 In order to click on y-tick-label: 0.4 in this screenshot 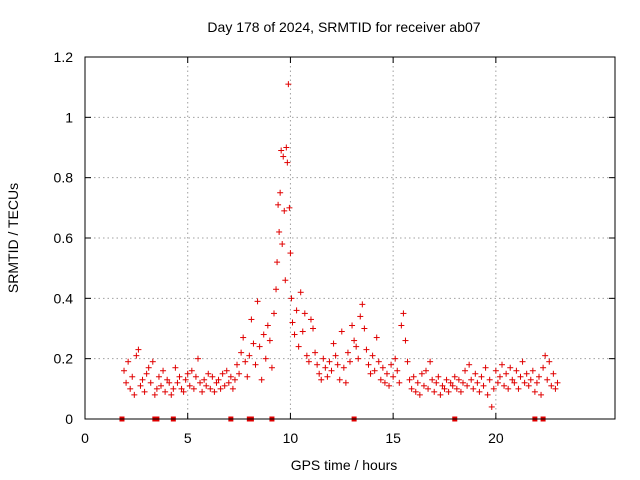, I will do `click(64, 298)`.